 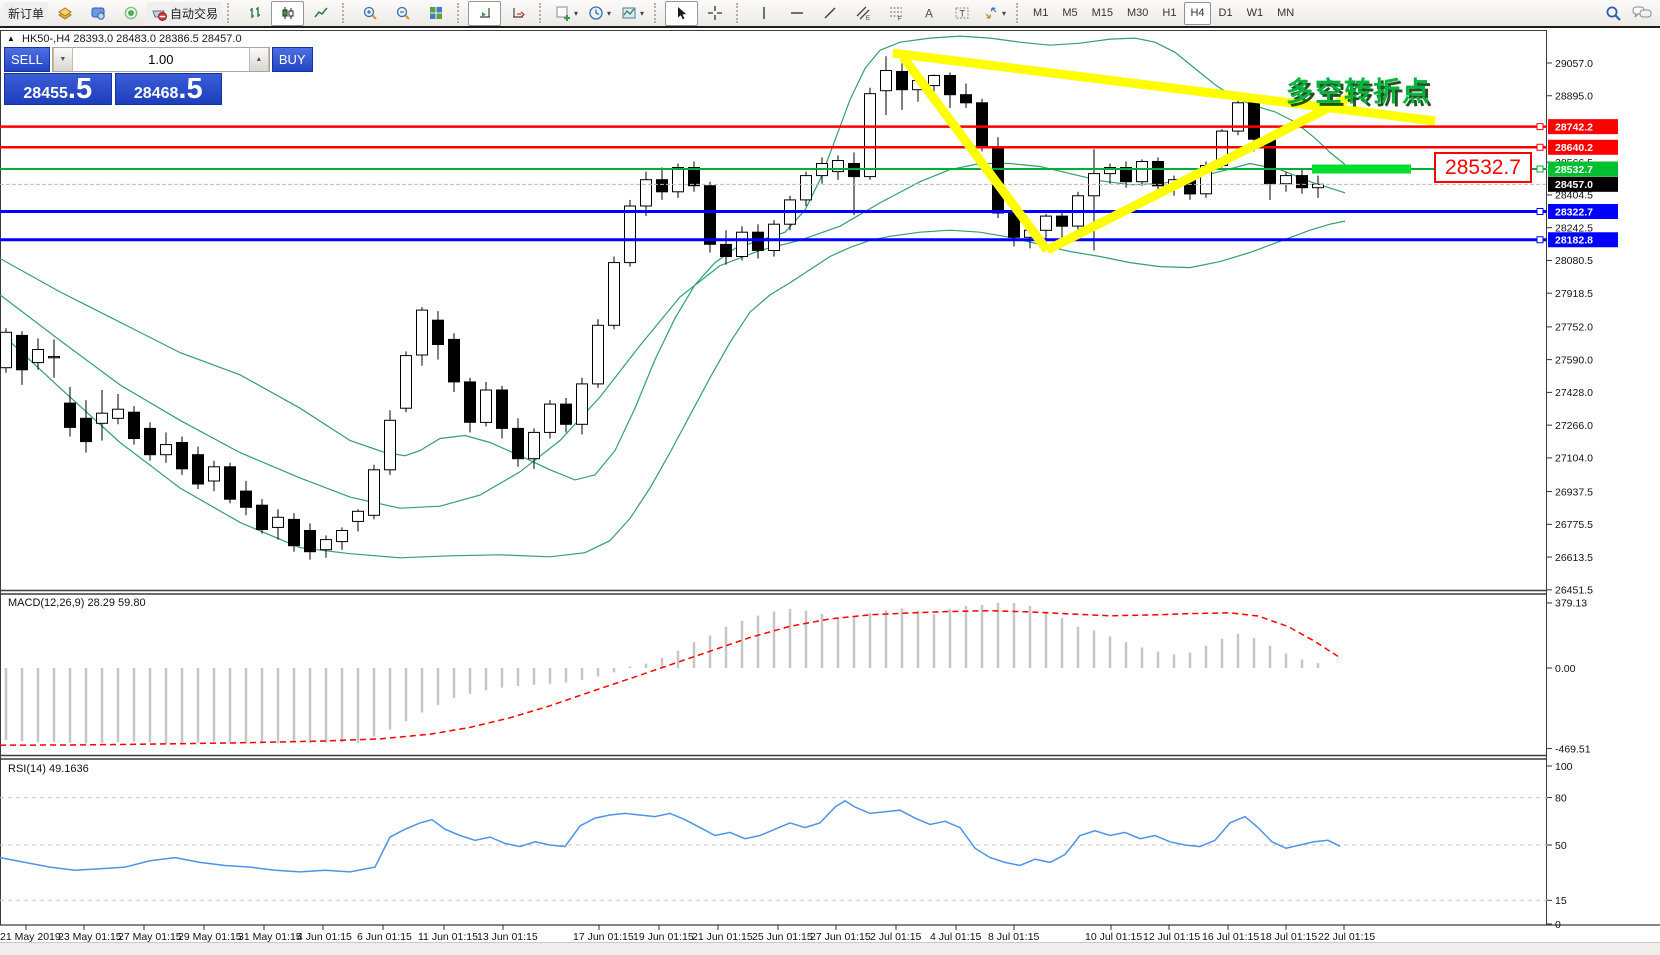 What do you see at coordinates (1197, 13) in the screenshot?
I see `timeframe-H4: H4` at bounding box center [1197, 13].